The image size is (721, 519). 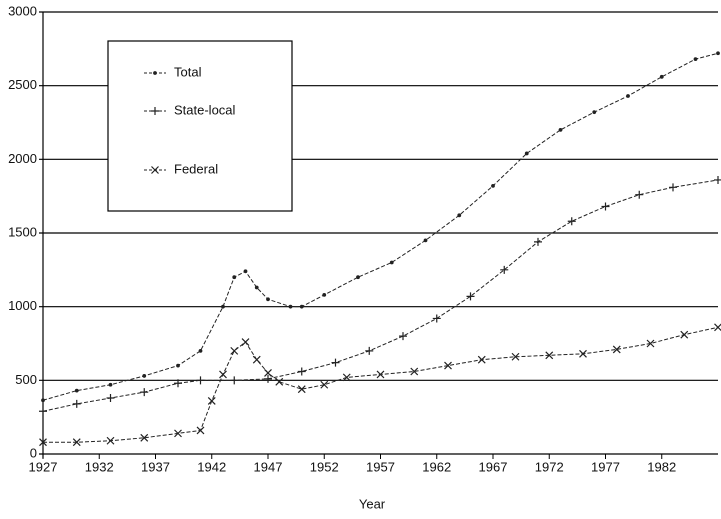 What do you see at coordinates (22, 231) in the screenshot?
I see `y-tick-label: 1500` at bounding box center [22, 231].